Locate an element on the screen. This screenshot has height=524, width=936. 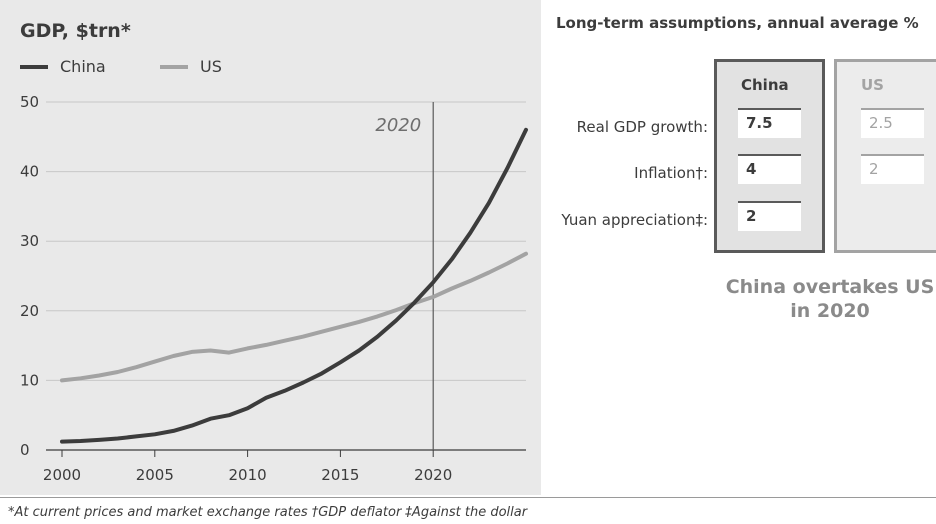
china-inflation-value: 4 is located at coordinates (769, 169).